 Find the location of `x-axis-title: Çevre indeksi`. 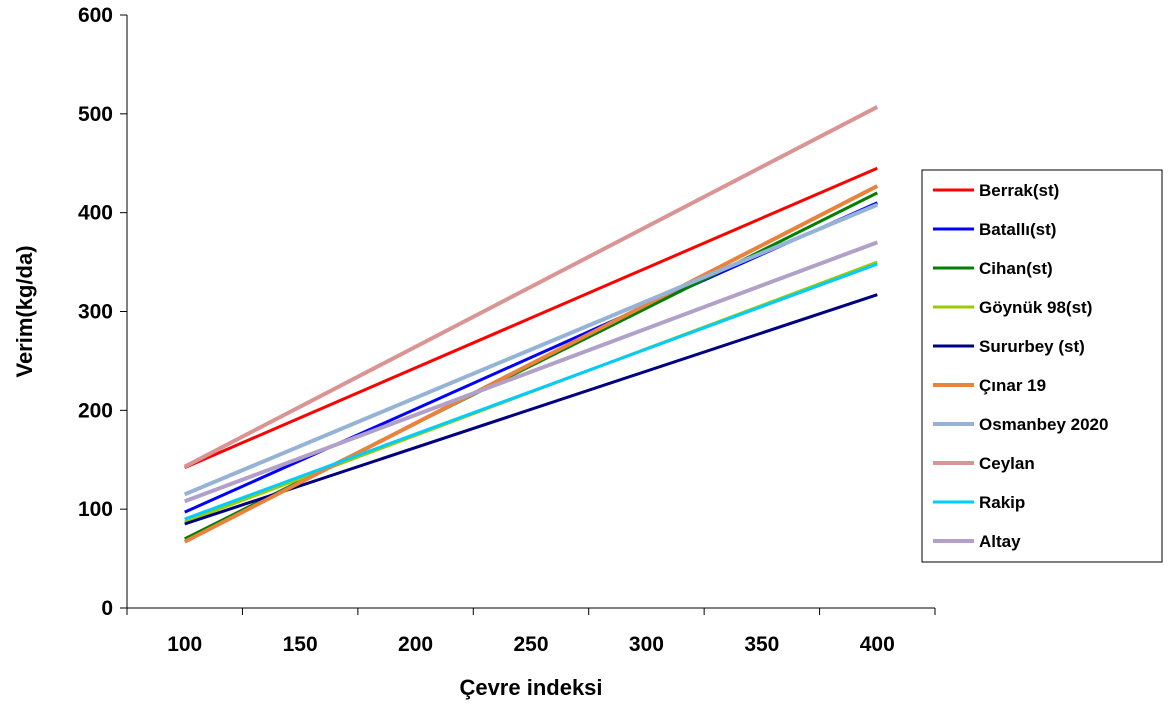

x-axis-title: Çevre indeksi is located at coordinates (530, 687).